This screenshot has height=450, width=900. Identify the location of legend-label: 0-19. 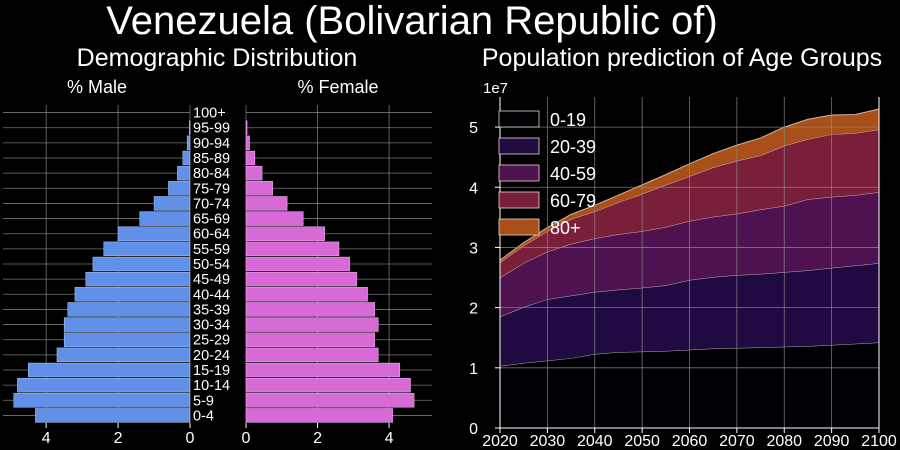
(568, 120).